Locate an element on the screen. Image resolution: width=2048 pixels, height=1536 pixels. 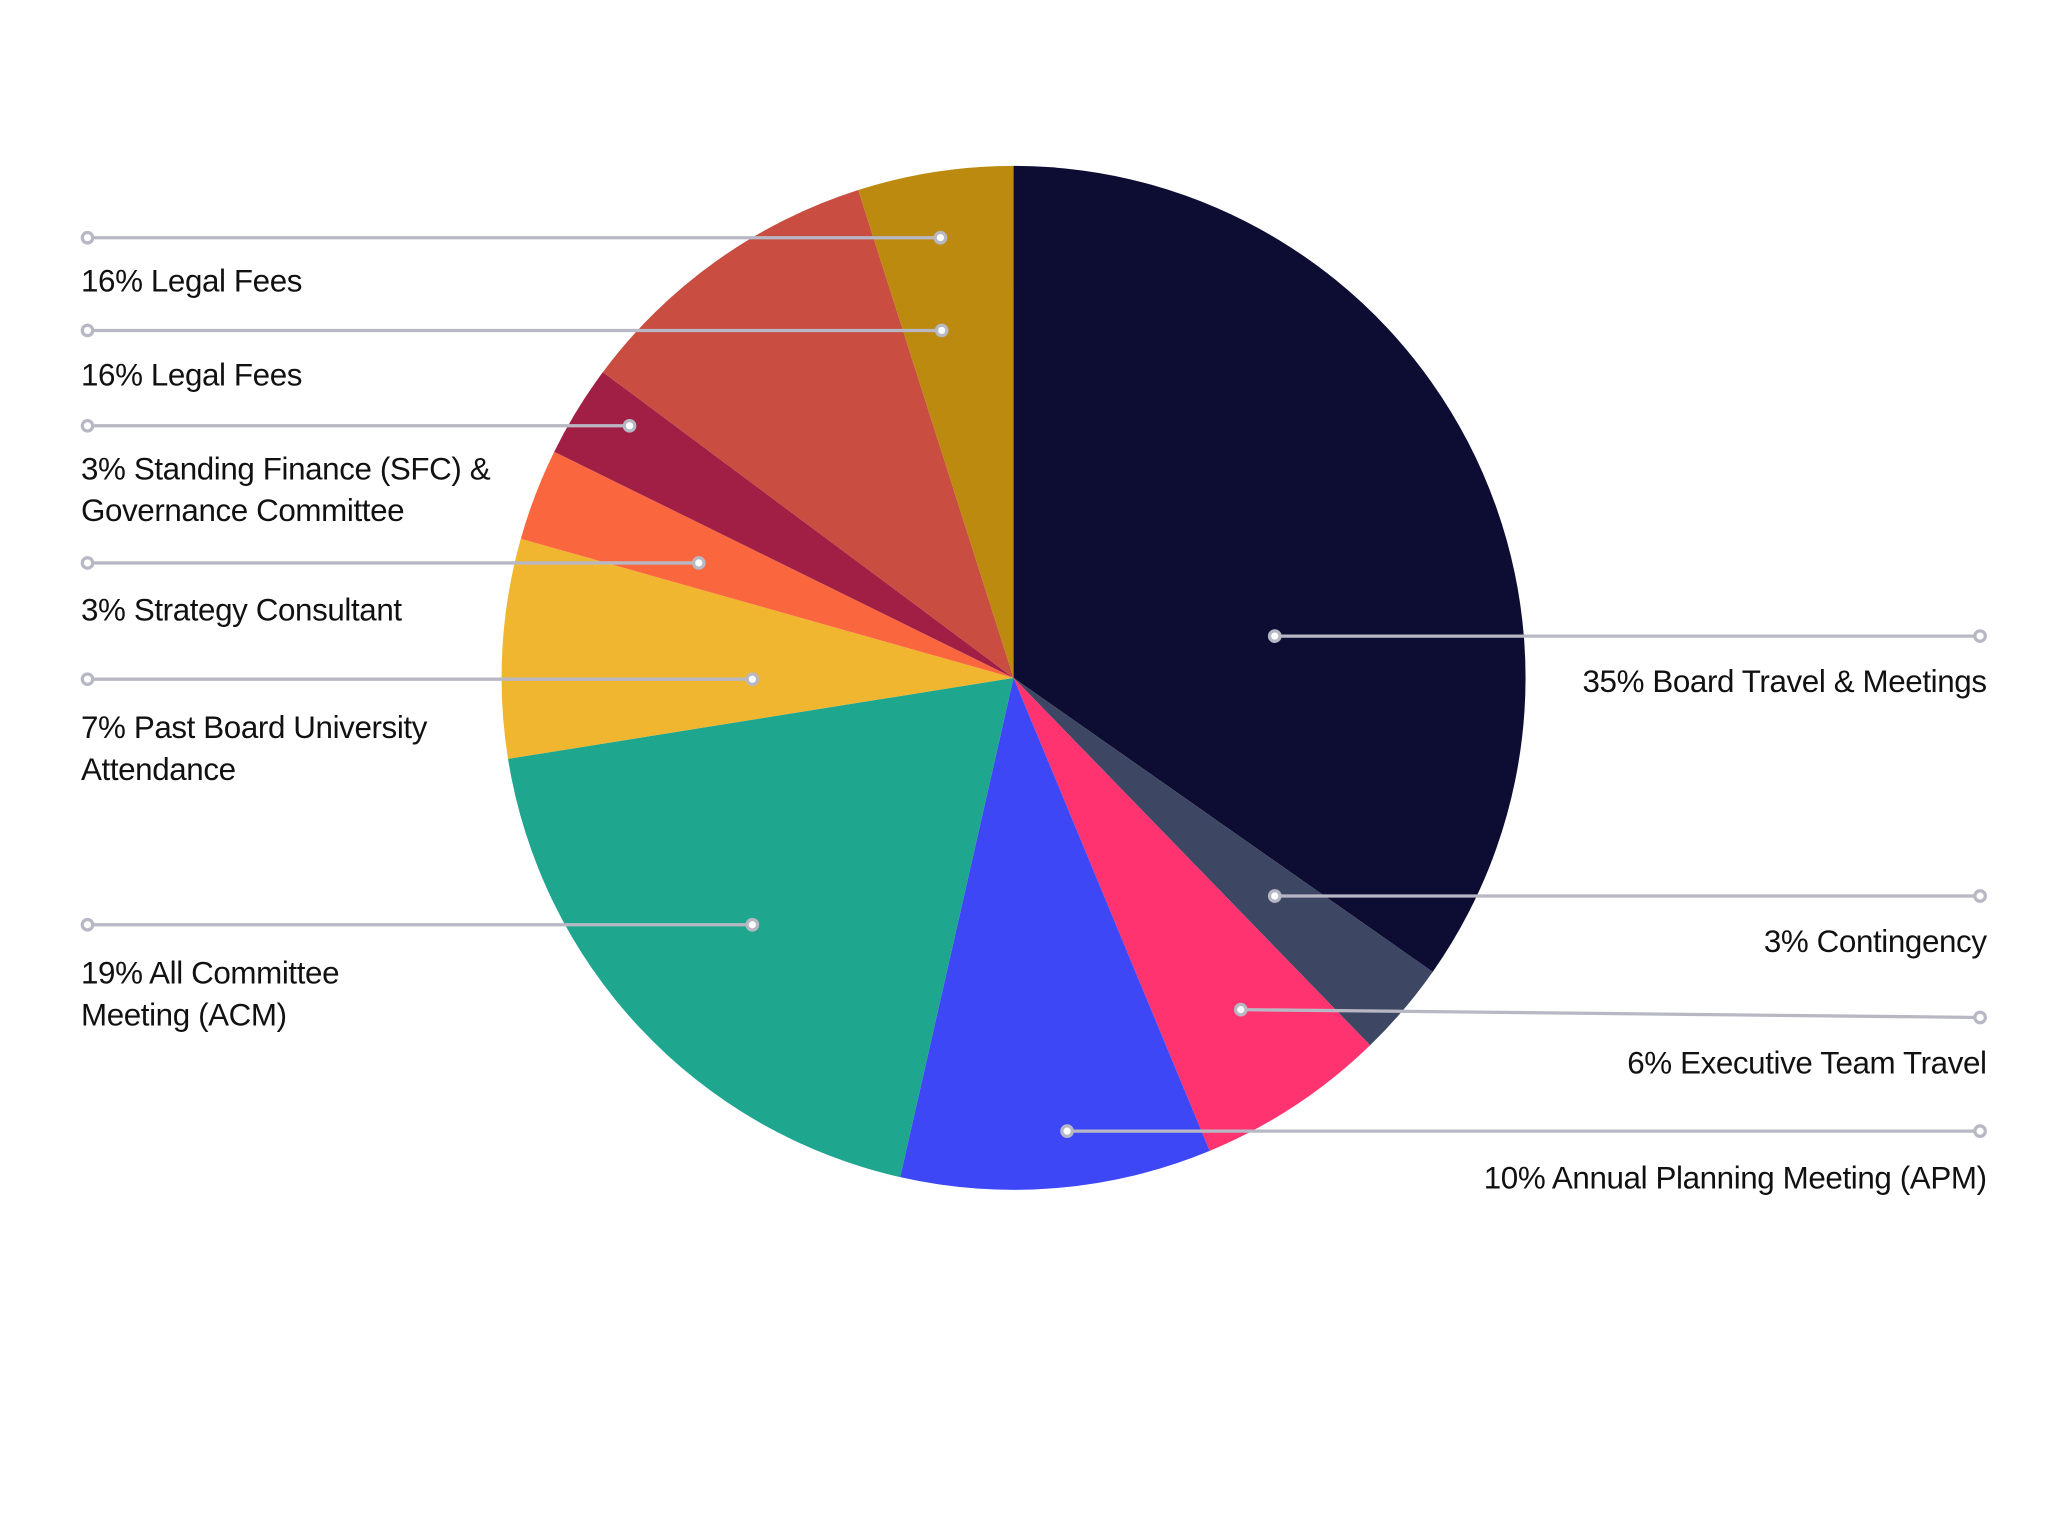
slice-label: 3% Strategy Consultant is located at coordinates (241, 610).